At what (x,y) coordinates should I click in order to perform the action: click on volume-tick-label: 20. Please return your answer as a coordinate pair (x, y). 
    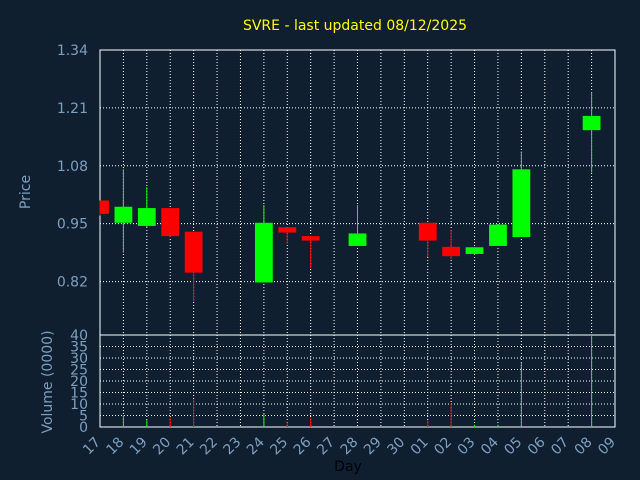
    Looking at the image, I should click on (79, 382).